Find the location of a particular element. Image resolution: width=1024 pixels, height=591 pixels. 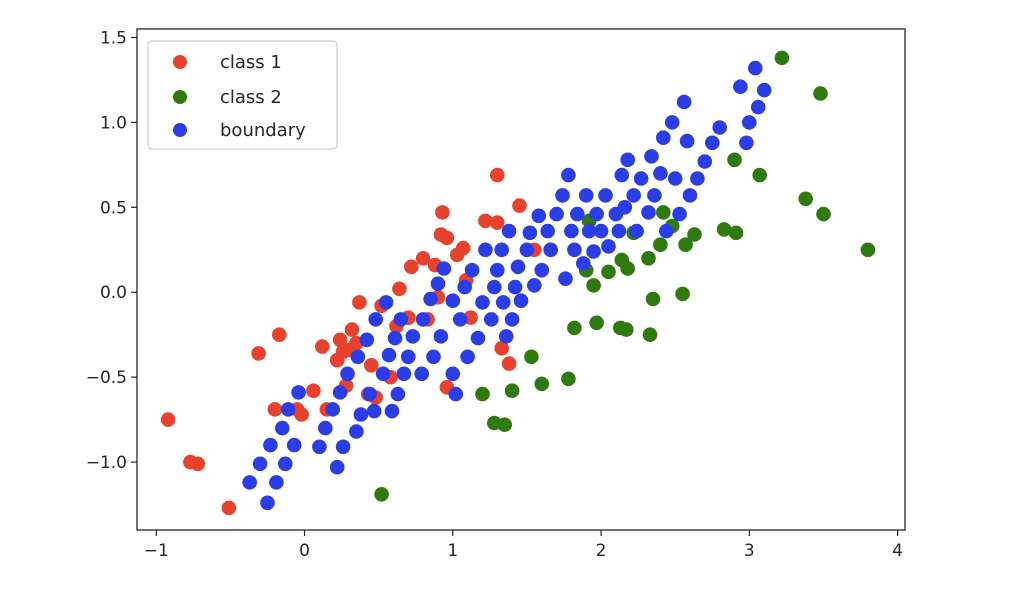

y-tick-label: 1.5 is located at coordinates (113, 38).